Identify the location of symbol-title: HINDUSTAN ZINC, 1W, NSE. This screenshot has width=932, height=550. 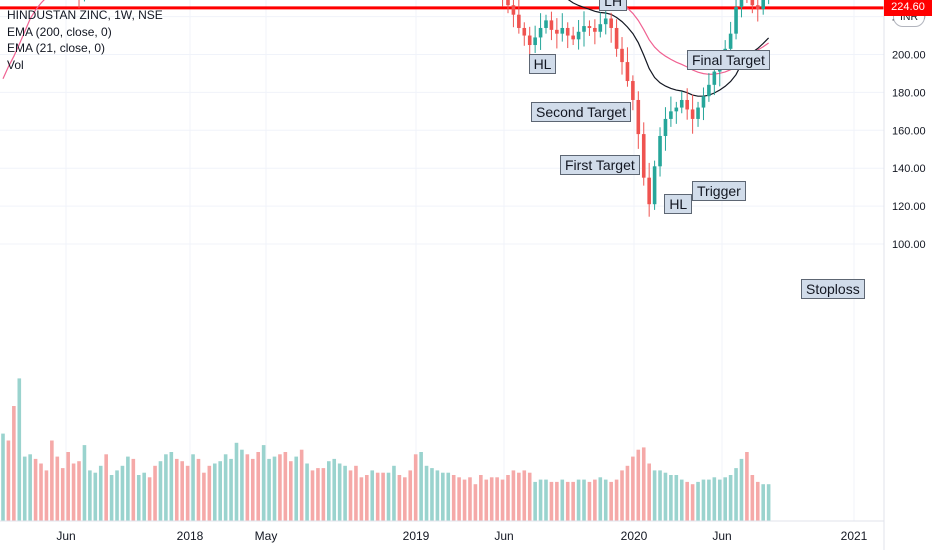
(85, 15).